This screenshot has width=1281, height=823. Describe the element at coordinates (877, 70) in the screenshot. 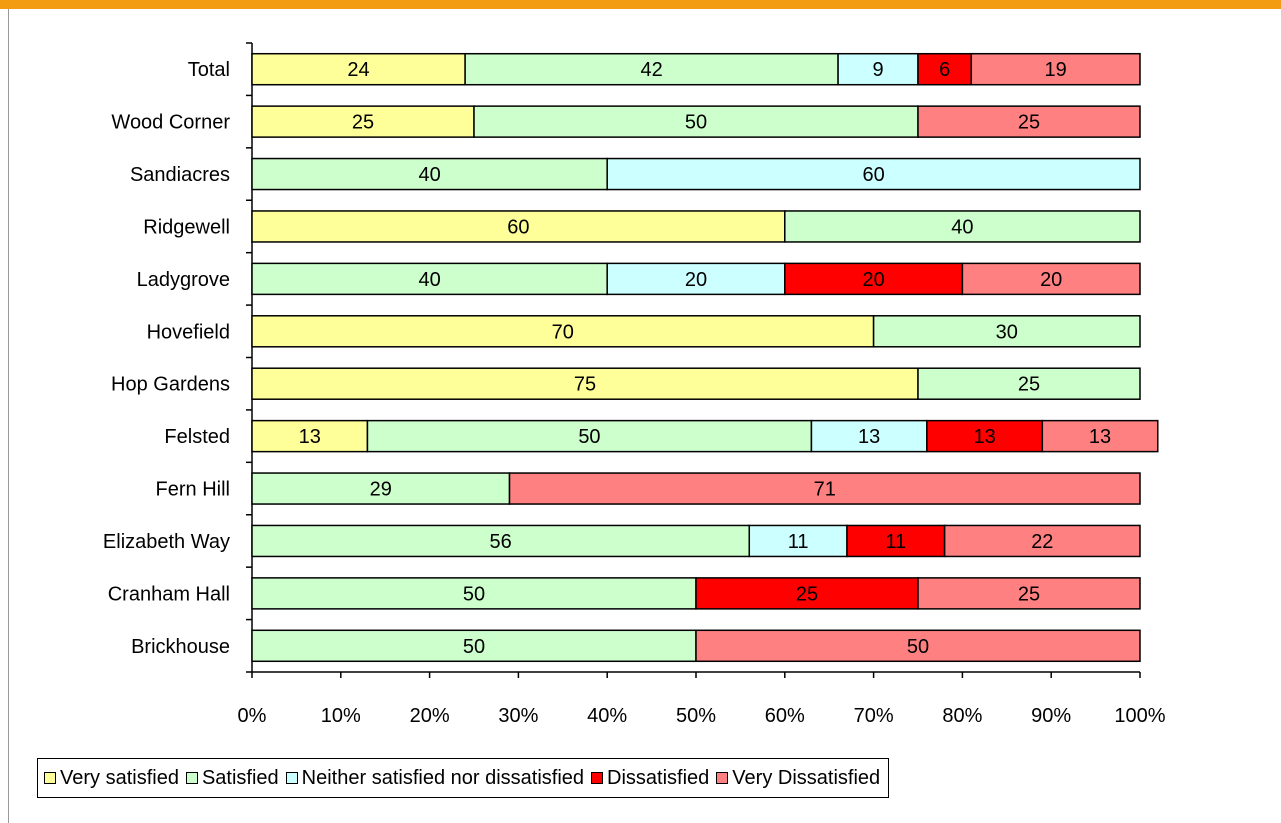

I see `data-label: 9` at that location.